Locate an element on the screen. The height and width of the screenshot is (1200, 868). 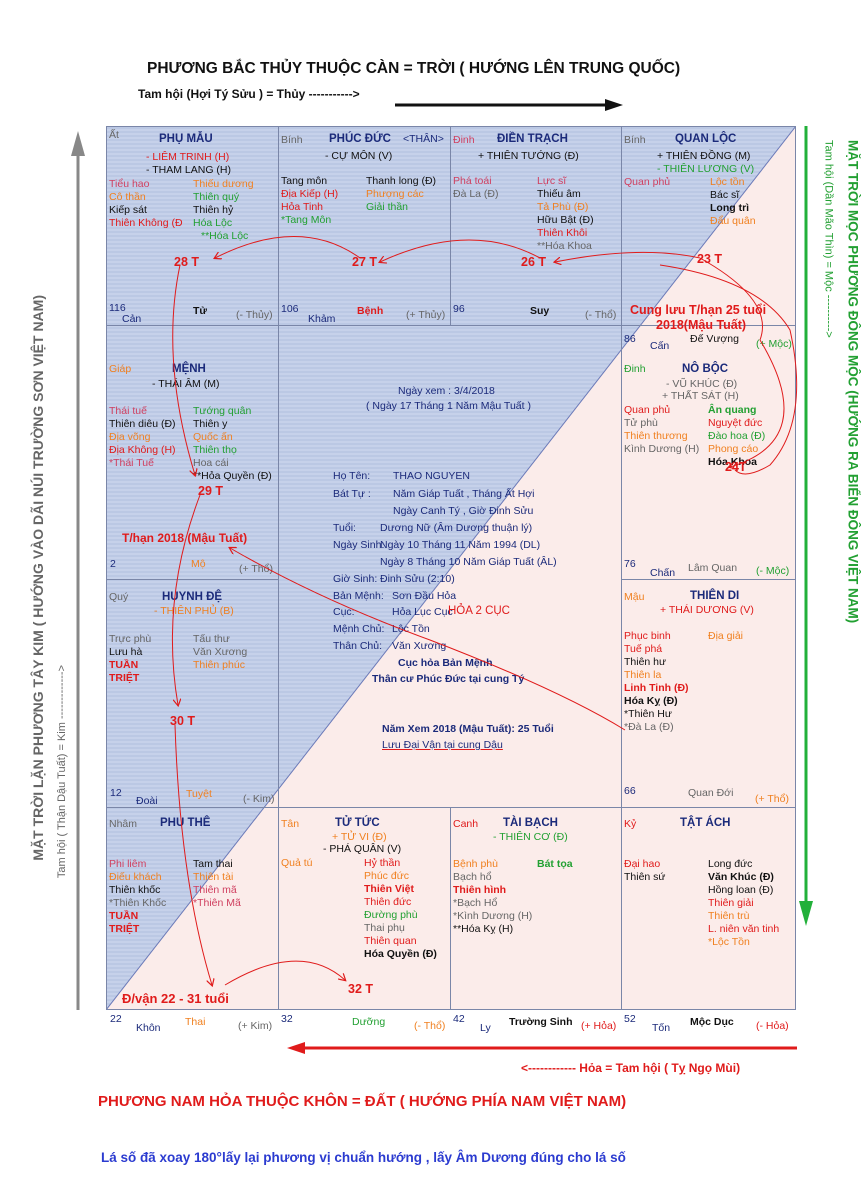
dien-trach-num: 96 is located at coordinates (459, 309).